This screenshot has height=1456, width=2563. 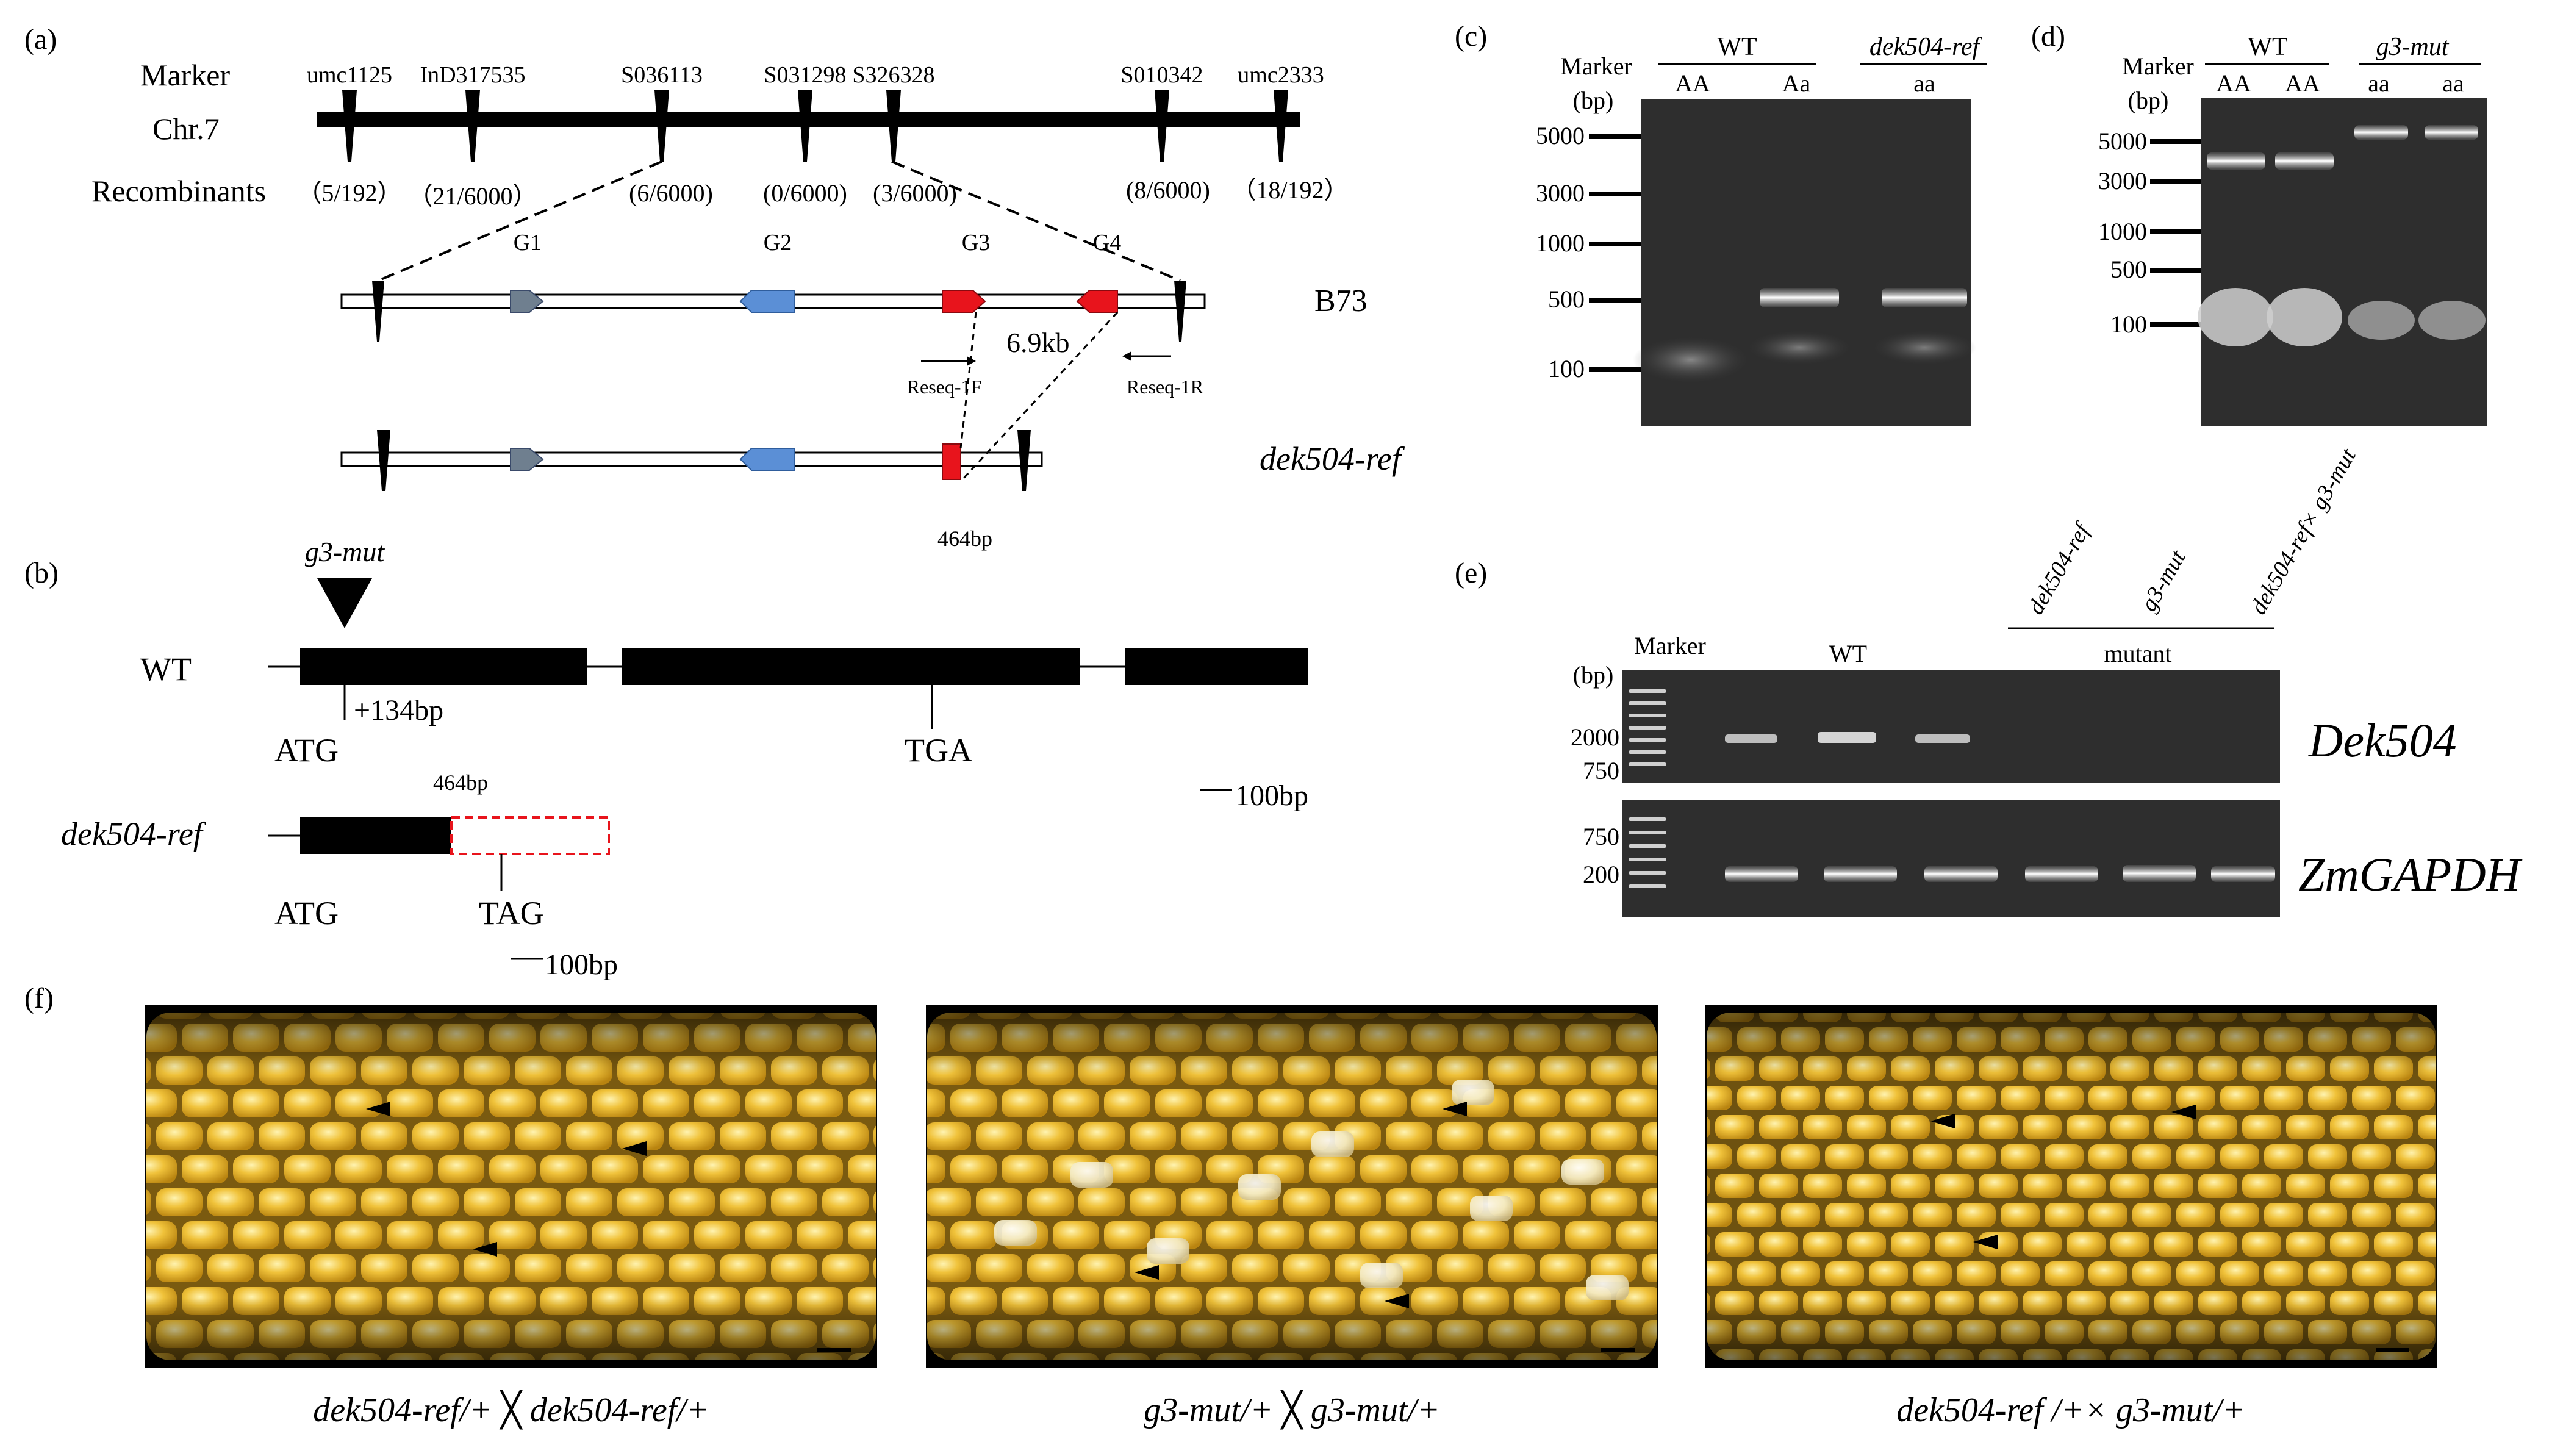 What do you see at coordinates (1848, 653) in the screenshot?
I see `wt-label: WT` at bounding box center [1848, 653].